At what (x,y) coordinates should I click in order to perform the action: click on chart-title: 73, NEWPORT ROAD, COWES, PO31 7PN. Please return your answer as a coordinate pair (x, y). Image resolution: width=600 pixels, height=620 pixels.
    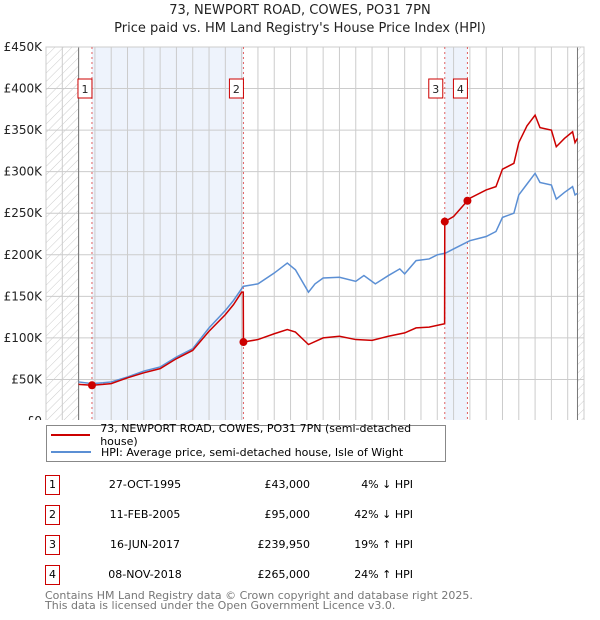
    Looking at the image, I should click on (300, 10).